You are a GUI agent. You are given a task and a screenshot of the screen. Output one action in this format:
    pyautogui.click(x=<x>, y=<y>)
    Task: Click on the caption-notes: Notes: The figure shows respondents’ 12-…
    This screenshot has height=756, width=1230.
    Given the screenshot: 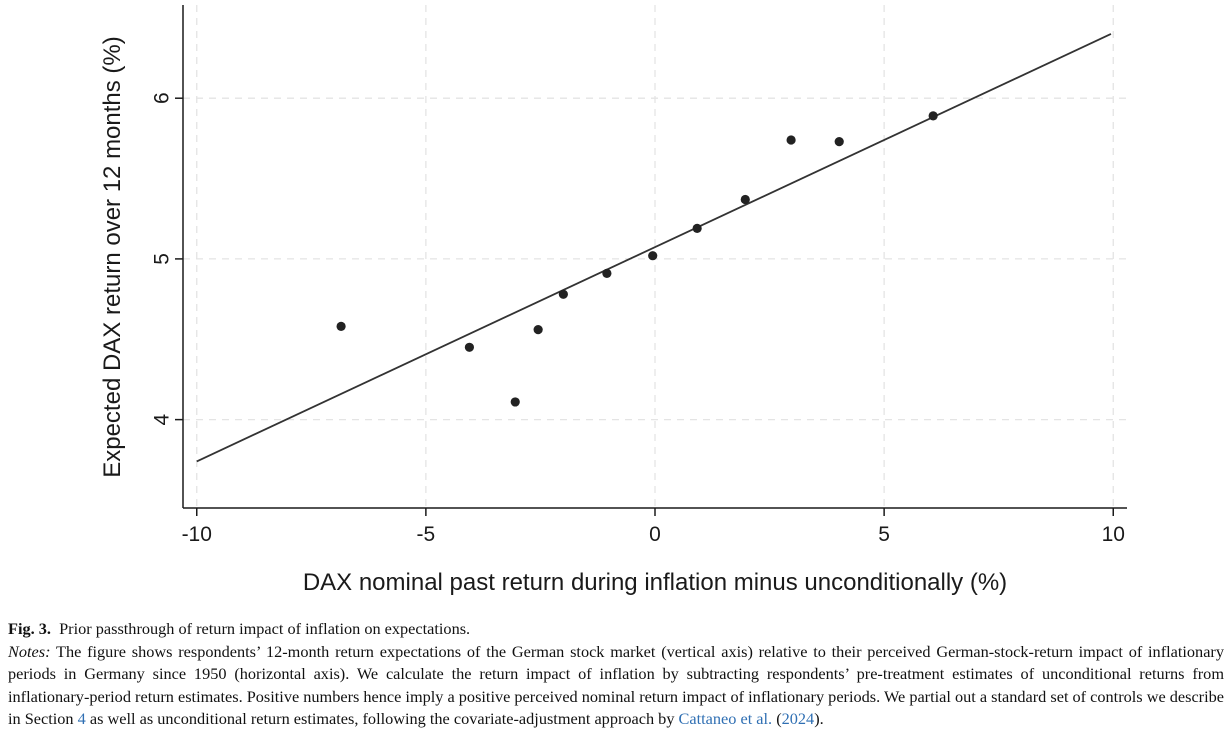 What is the action you would take?
    pyautogui.click(x=616, y=685)
    